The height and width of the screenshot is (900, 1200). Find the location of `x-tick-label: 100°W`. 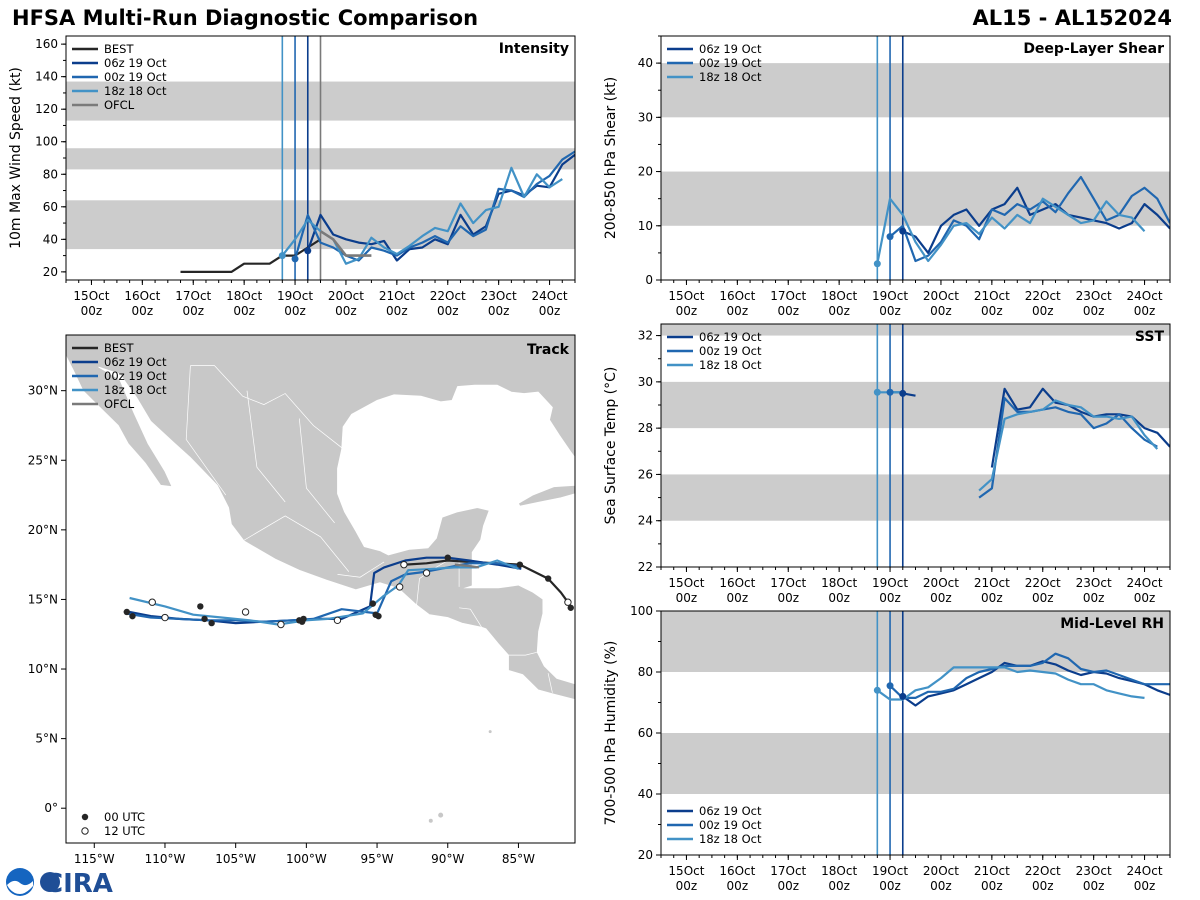

x-tick-label: 100°W is located at coordinates (306, 859).